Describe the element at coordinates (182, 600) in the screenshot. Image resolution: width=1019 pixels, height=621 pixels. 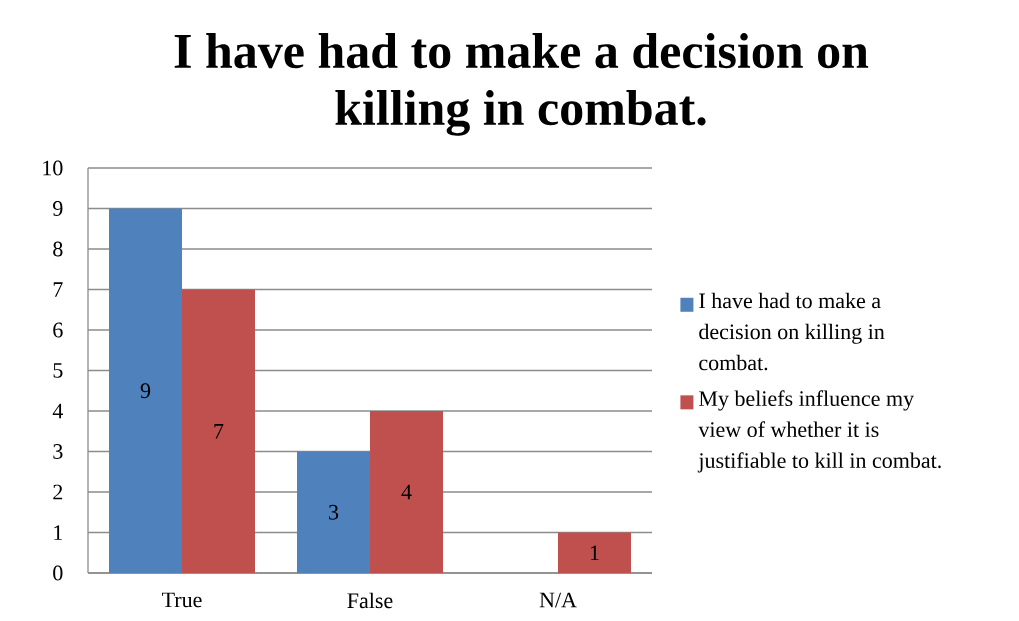
I see `x-tick-label: True` at that location.